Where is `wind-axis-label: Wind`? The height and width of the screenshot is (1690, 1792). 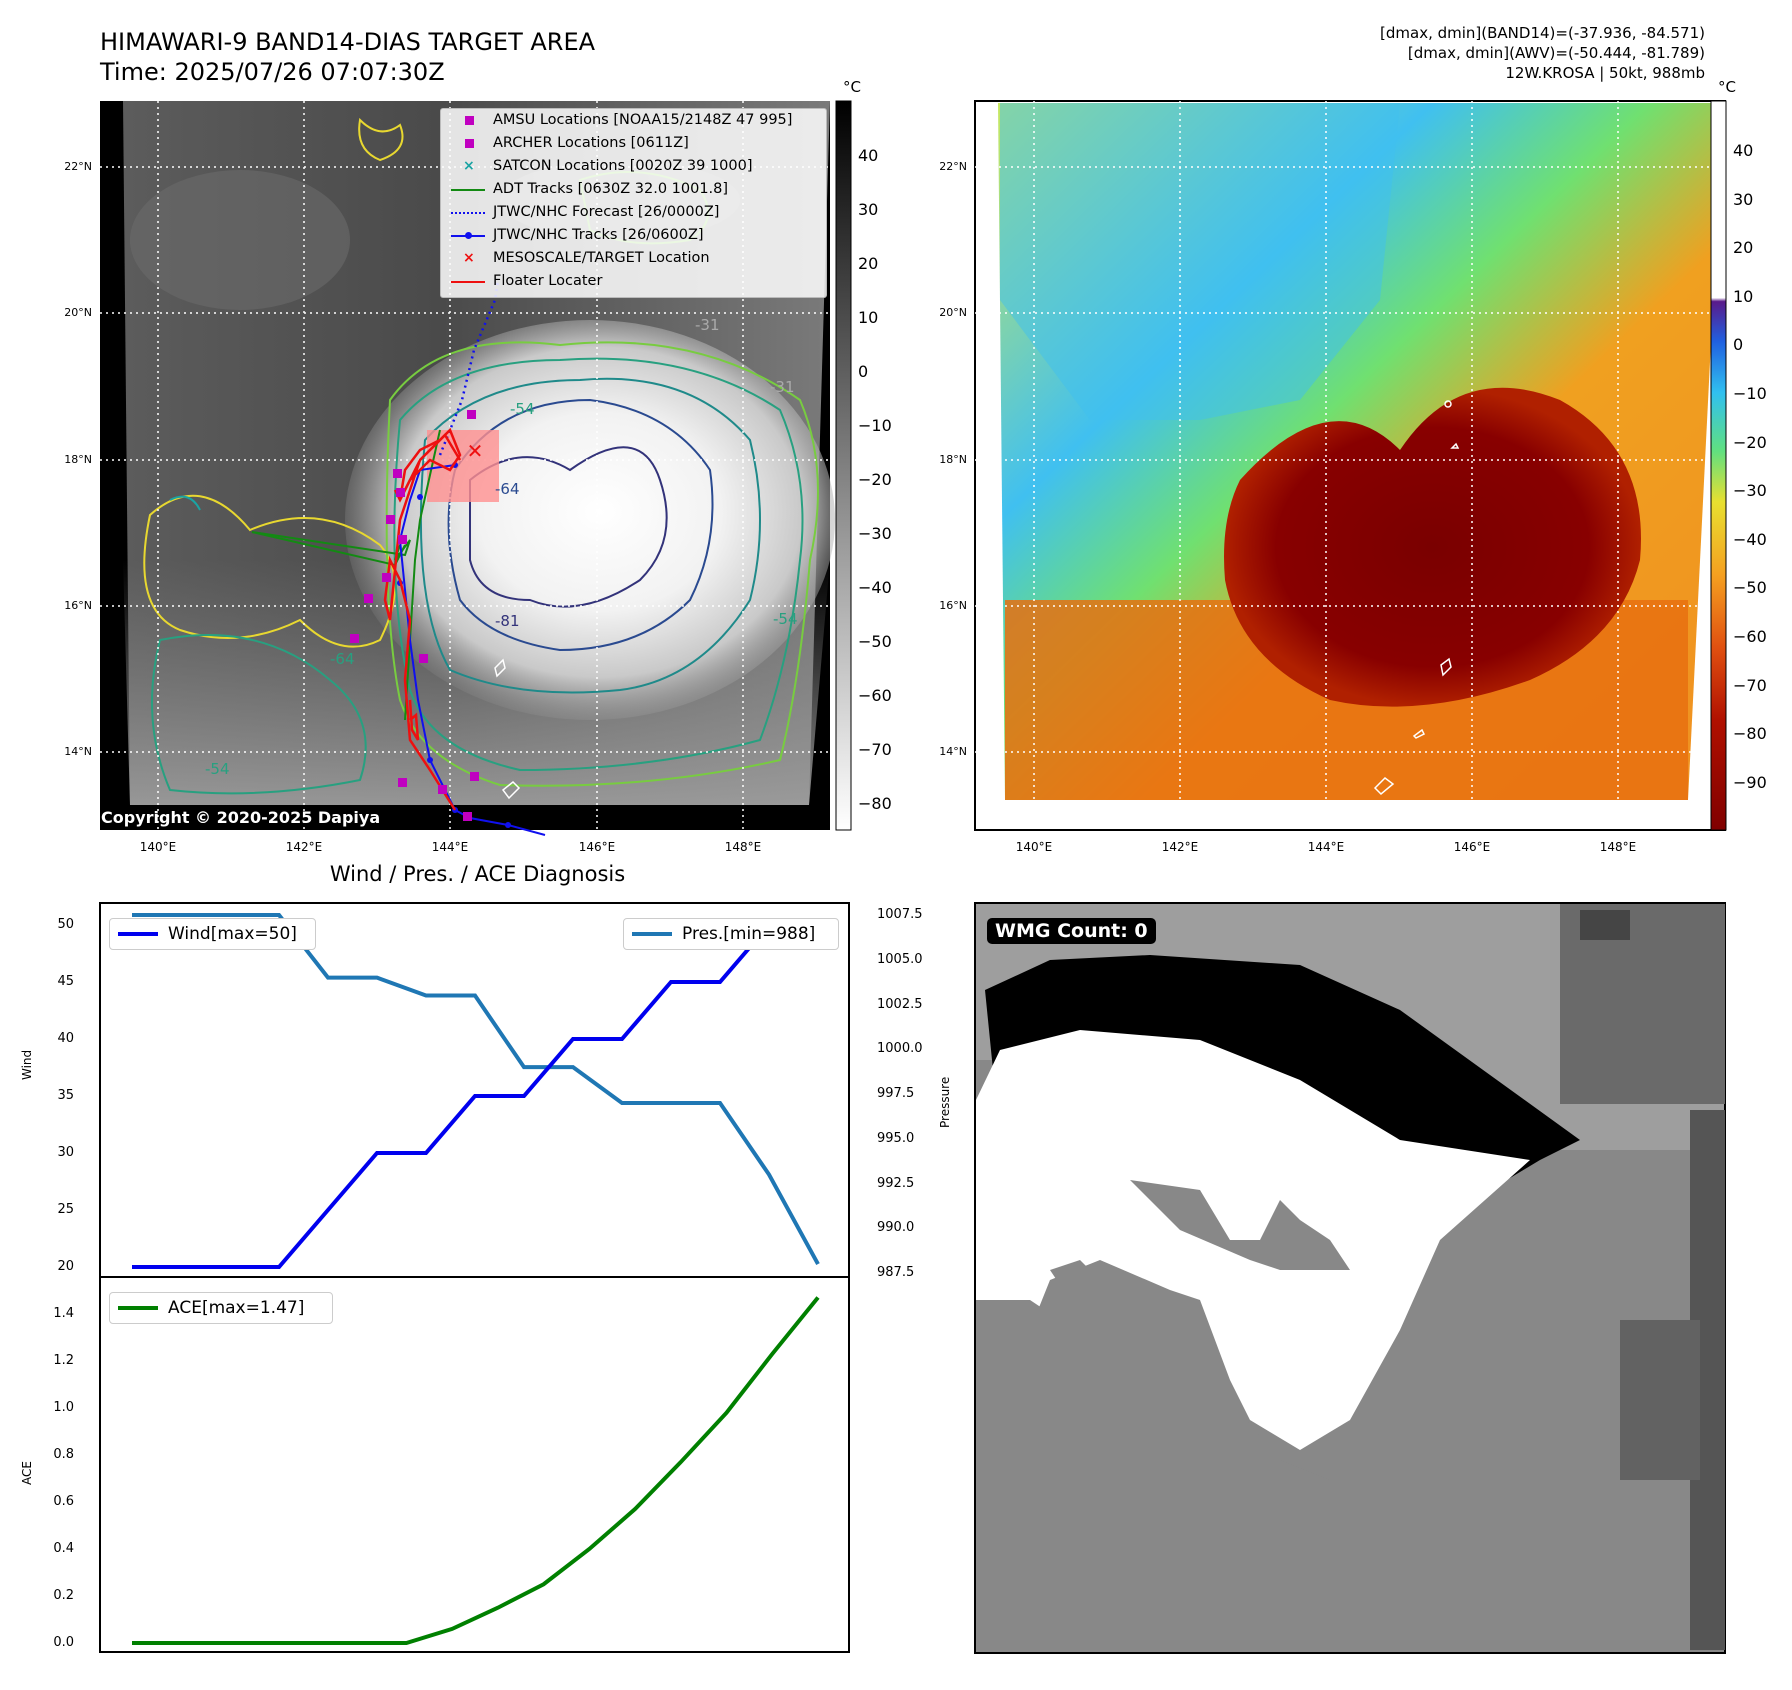
wind-axis-label: Wind is located at coordinates (27, 1064).